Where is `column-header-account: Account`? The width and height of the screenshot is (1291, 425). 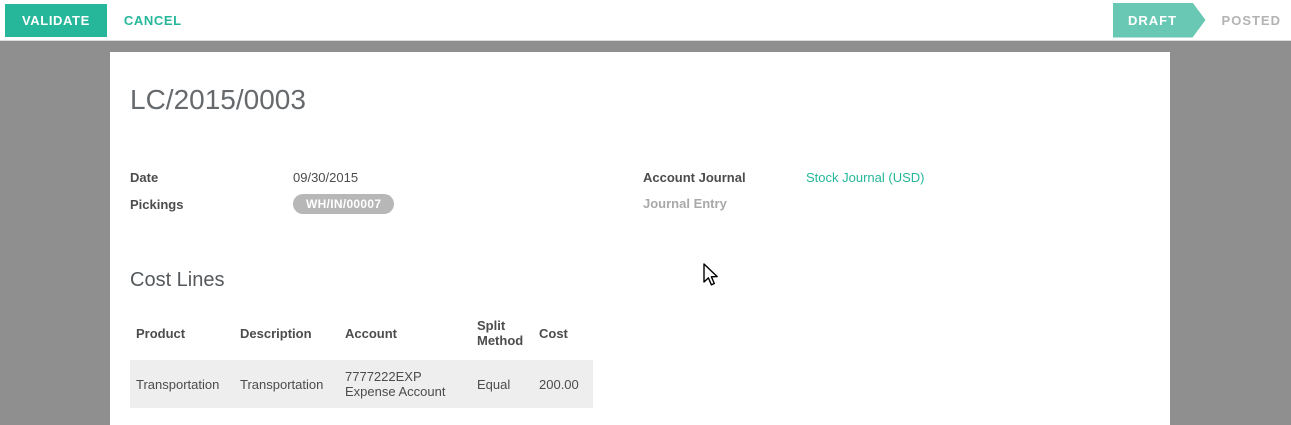 column-header-account: Account is located at coordinates (371, 333).